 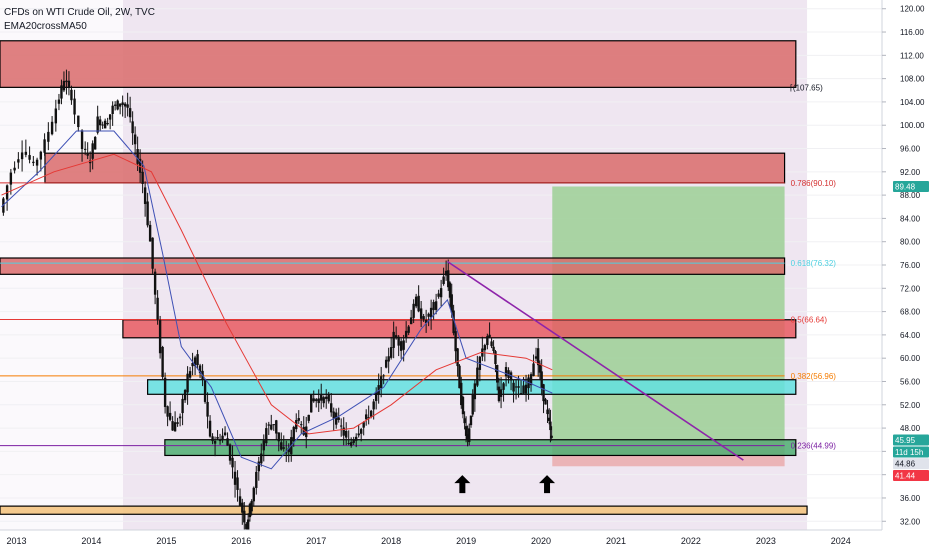 What do you see at coordinates (912, 9) in the screenshot?
I see `y-tick-label: 120.00` at bounding box center [912, 9].